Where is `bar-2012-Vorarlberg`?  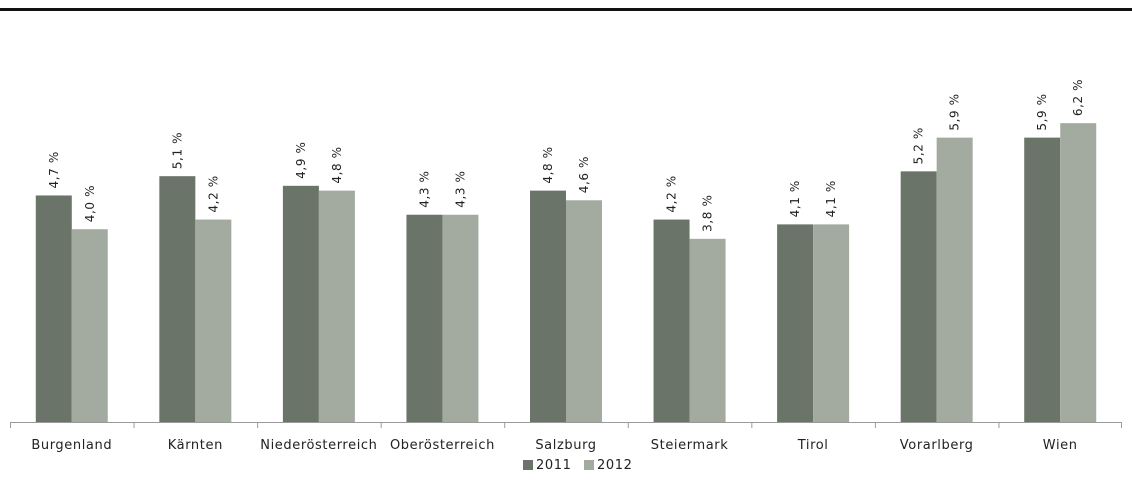
bar-2012-Vorarlberg is located at coordinates (954, 279).